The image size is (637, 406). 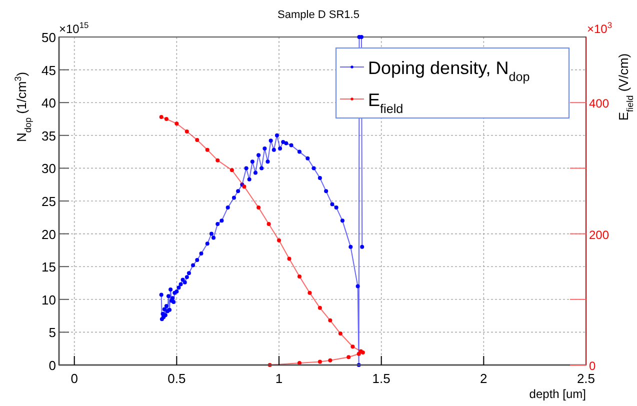 What do you see at coordinates (49, 267) in the screenshot?
I see `y-tick-label: 15` at bounding box center [49, 267].